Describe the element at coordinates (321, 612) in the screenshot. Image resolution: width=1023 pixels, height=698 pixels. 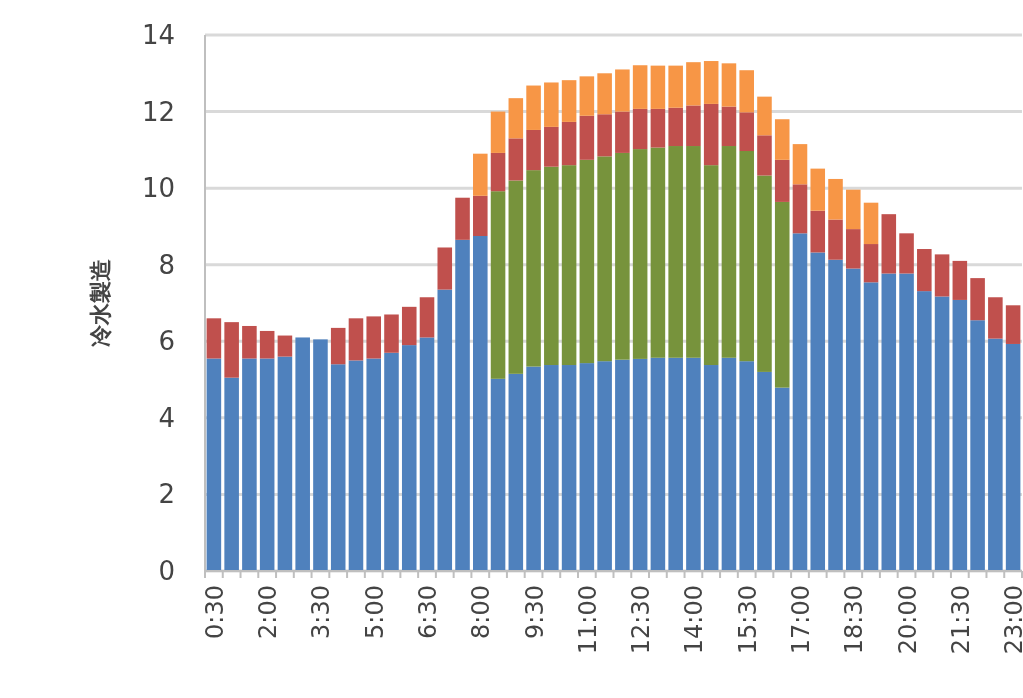
I see `x-tick-label: 3:30` at that location.